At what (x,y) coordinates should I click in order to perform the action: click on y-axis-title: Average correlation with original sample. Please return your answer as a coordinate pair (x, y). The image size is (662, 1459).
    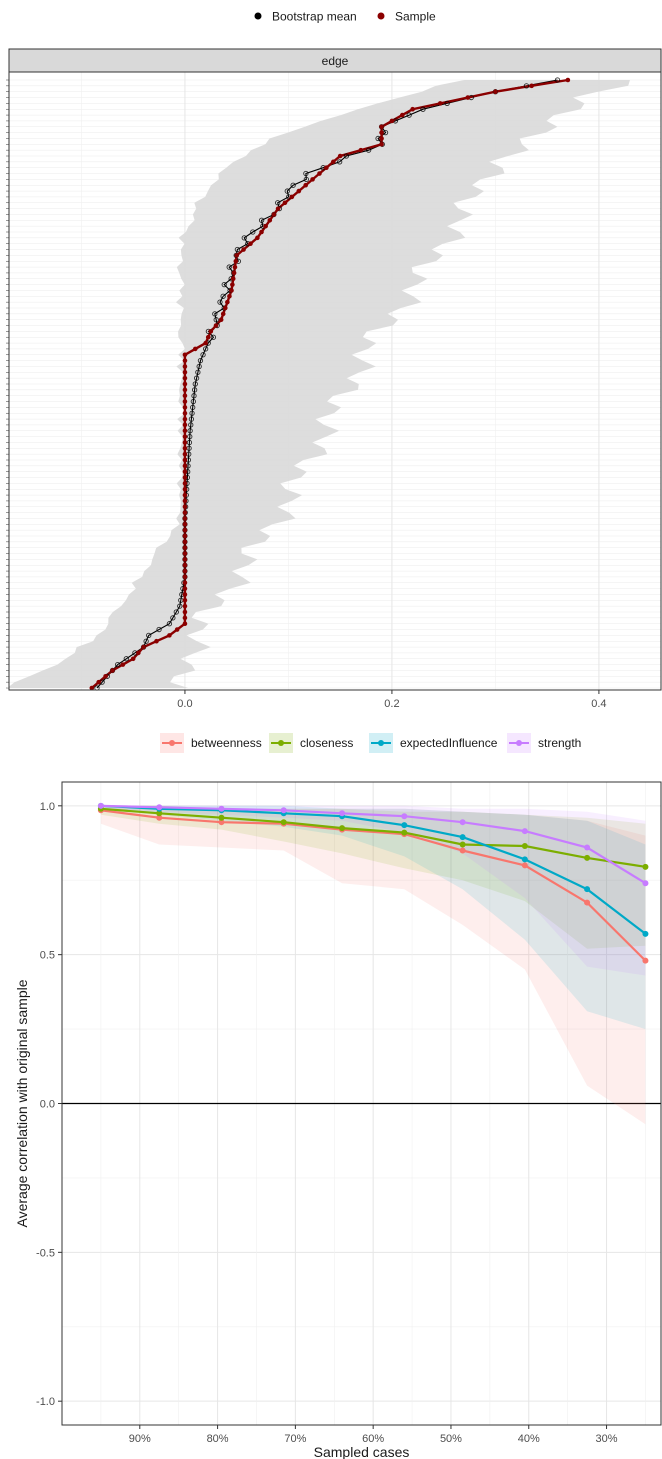
    Looking at the image, I should click on (22, 1103).